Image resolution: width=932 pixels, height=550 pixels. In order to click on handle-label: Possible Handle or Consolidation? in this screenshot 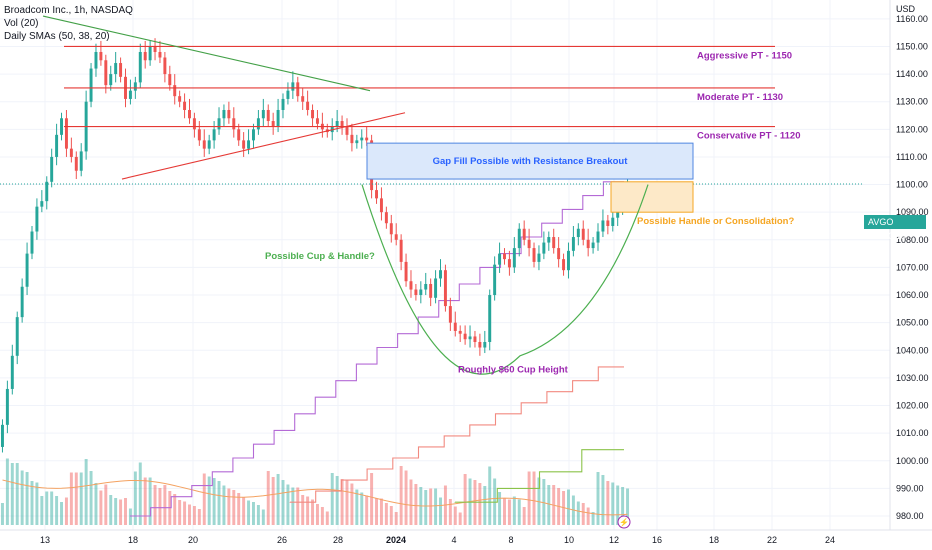, I will do `click(715, 221)`.